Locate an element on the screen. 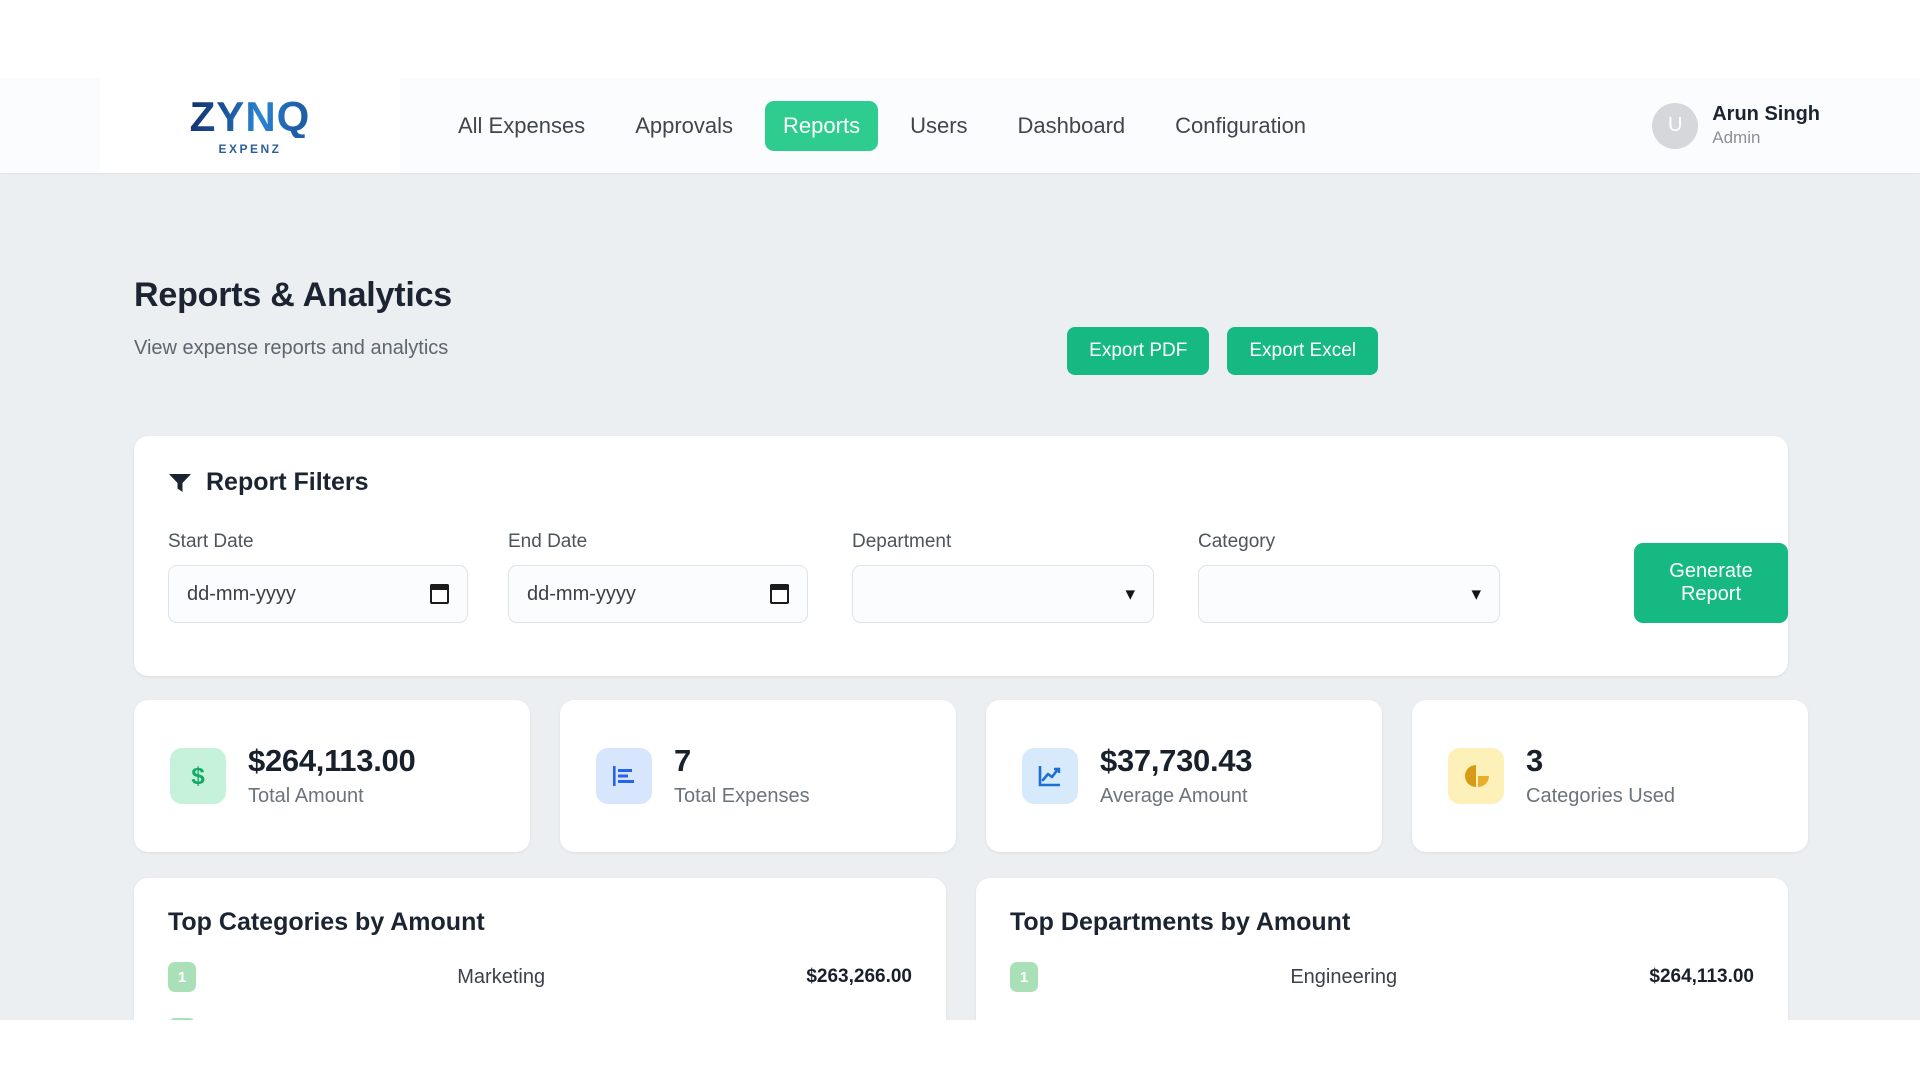  brand-tagline: EXPENZ is located at coordinates (250, 148).